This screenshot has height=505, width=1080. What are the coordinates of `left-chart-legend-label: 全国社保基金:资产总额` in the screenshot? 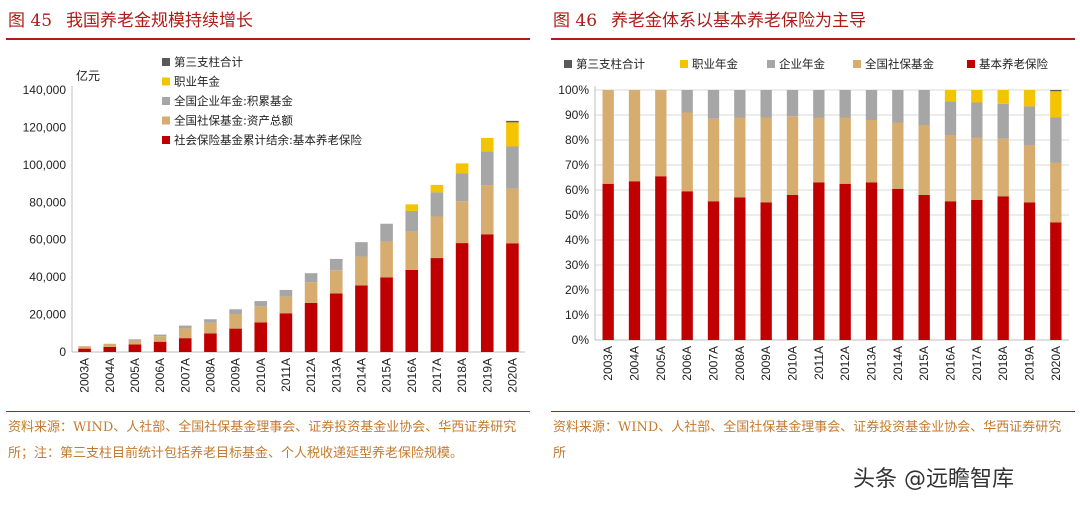 It's located at (233, 121).